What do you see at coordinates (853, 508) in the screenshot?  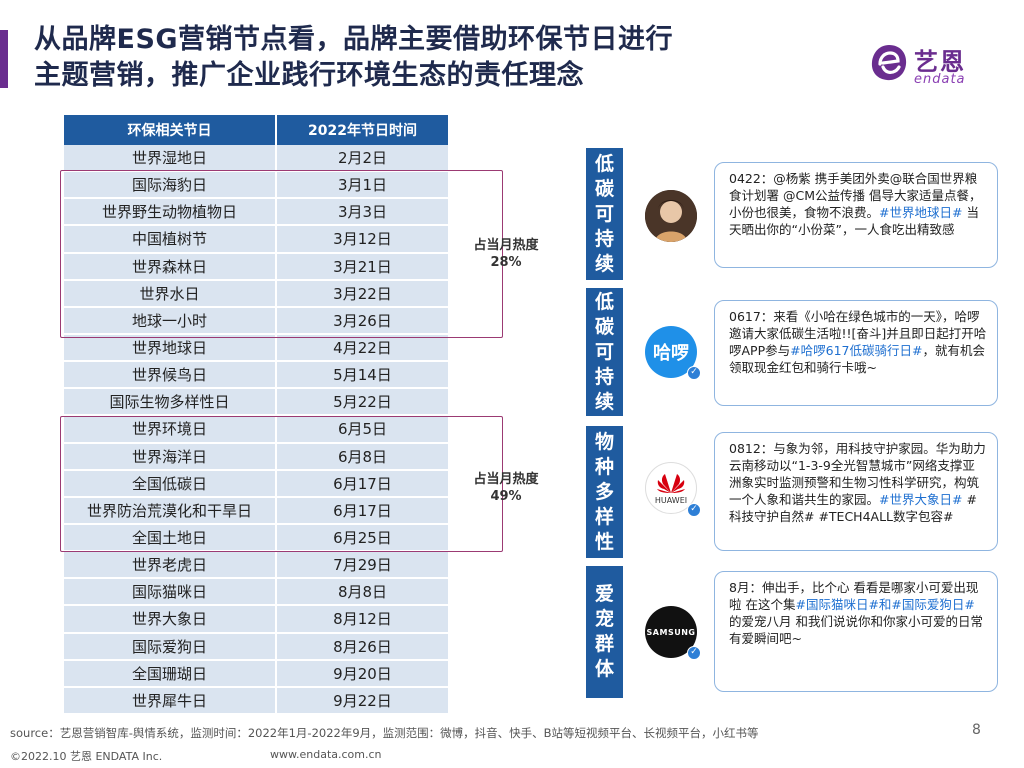 I see `post-text: #科技守护自然# #TECH4ALL数字包容#` at bounding box center [853, 508].